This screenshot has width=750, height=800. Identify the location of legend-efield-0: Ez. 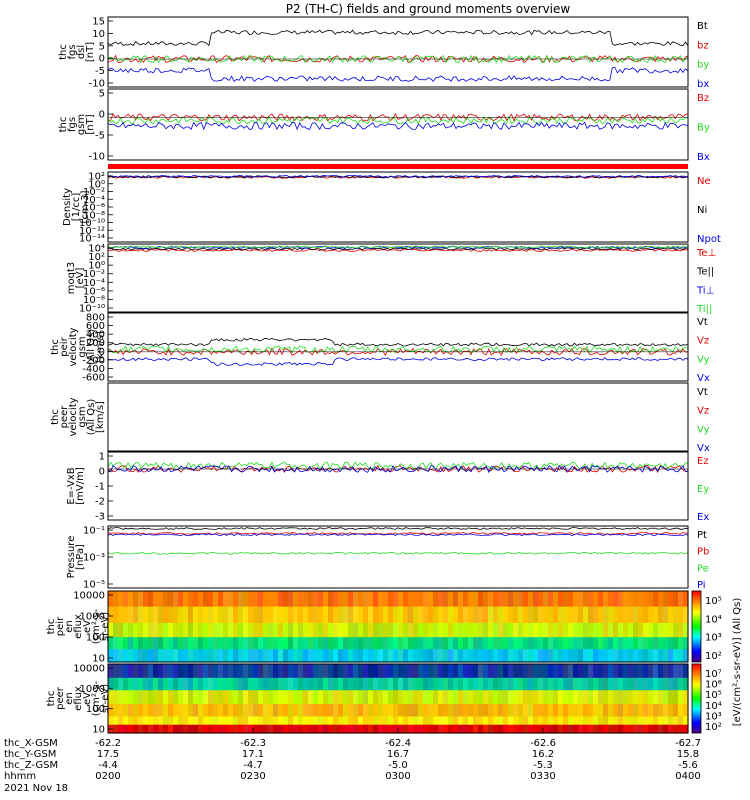
(703, 461).